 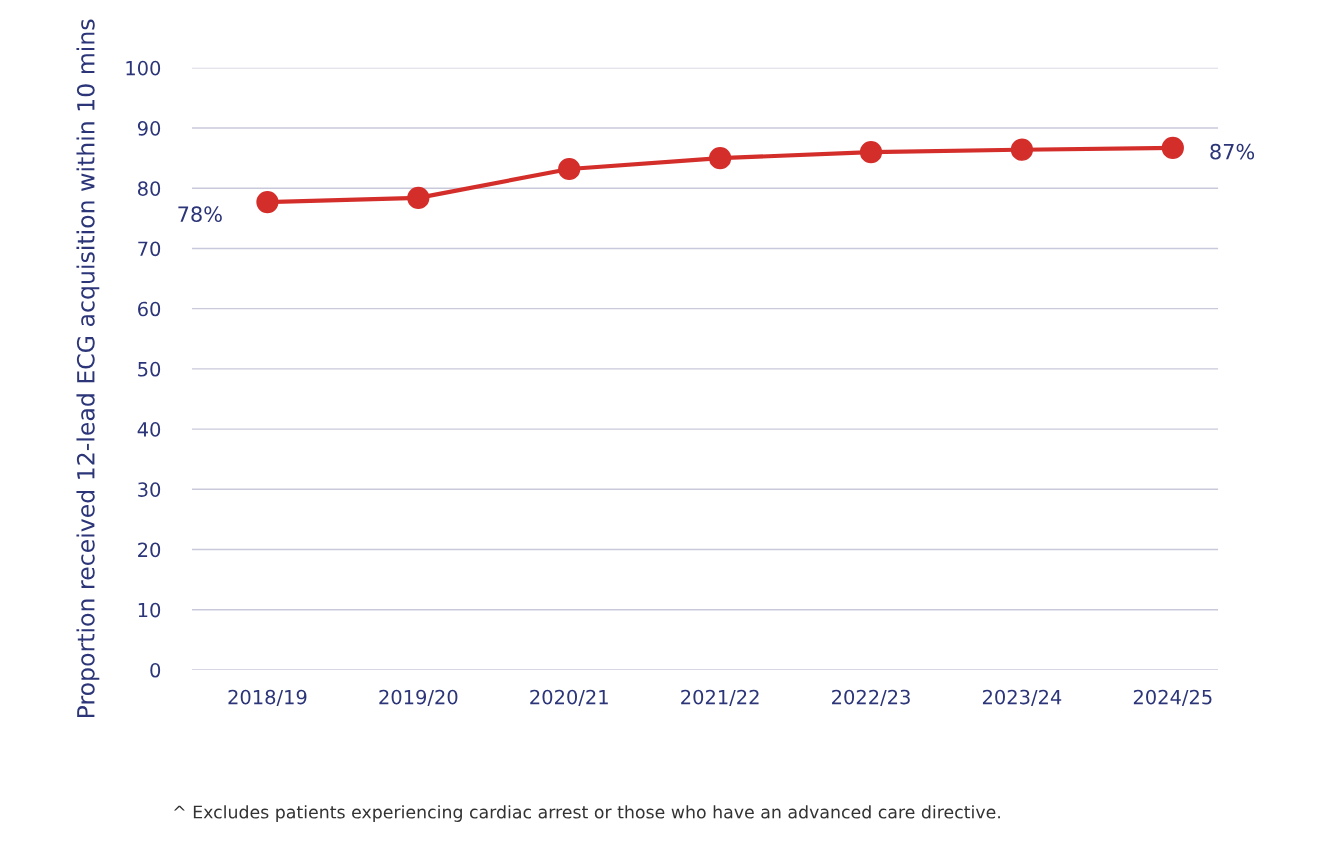 I want to click on y-tick-label: 50, so click(x=149, y=369).